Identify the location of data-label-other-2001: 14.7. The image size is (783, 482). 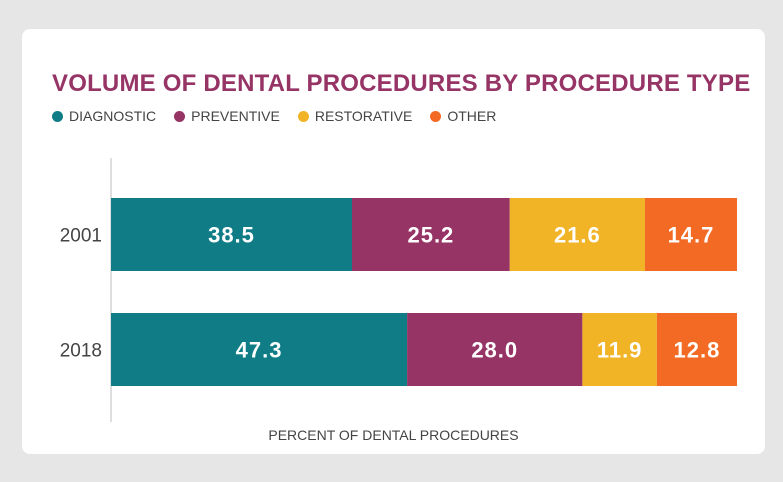
(691, 235).